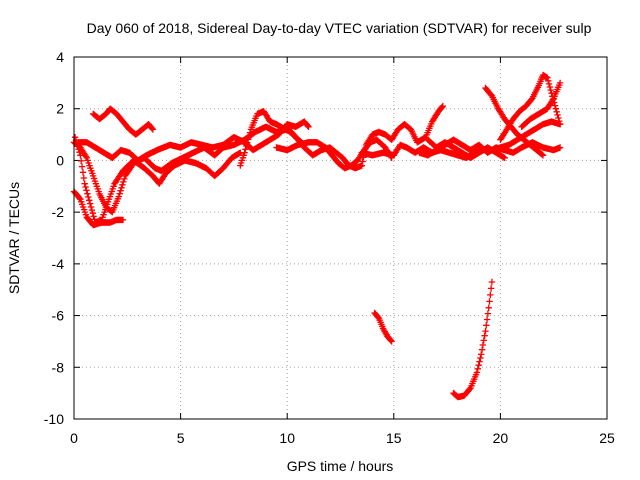 Image resolution: width=640 pixels, height=480 pixels. What do you see at coordinates (287, 438) in the screenshot?
I see `x-tick-label: 10` at bounding box center [287, 438].